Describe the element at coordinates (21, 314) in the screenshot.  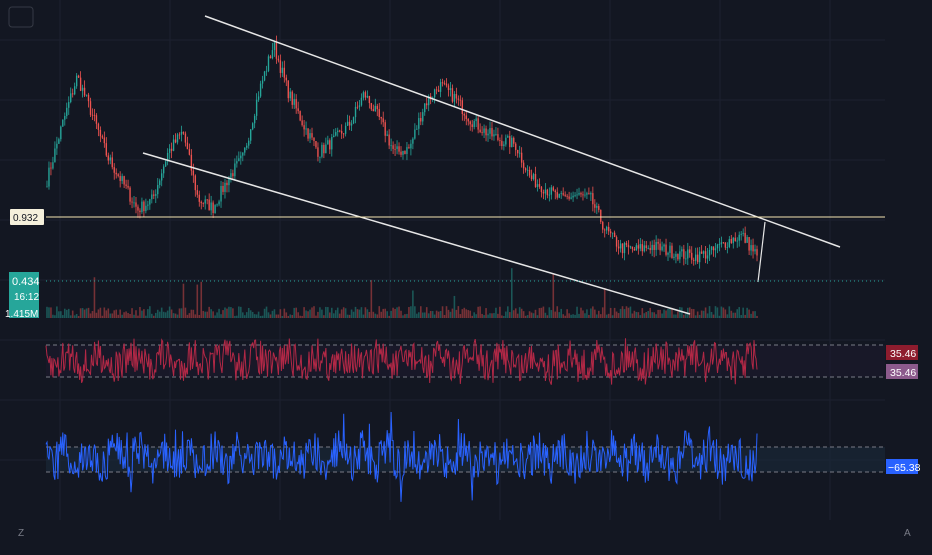
I see `volume-text: 1.415M` at that location.